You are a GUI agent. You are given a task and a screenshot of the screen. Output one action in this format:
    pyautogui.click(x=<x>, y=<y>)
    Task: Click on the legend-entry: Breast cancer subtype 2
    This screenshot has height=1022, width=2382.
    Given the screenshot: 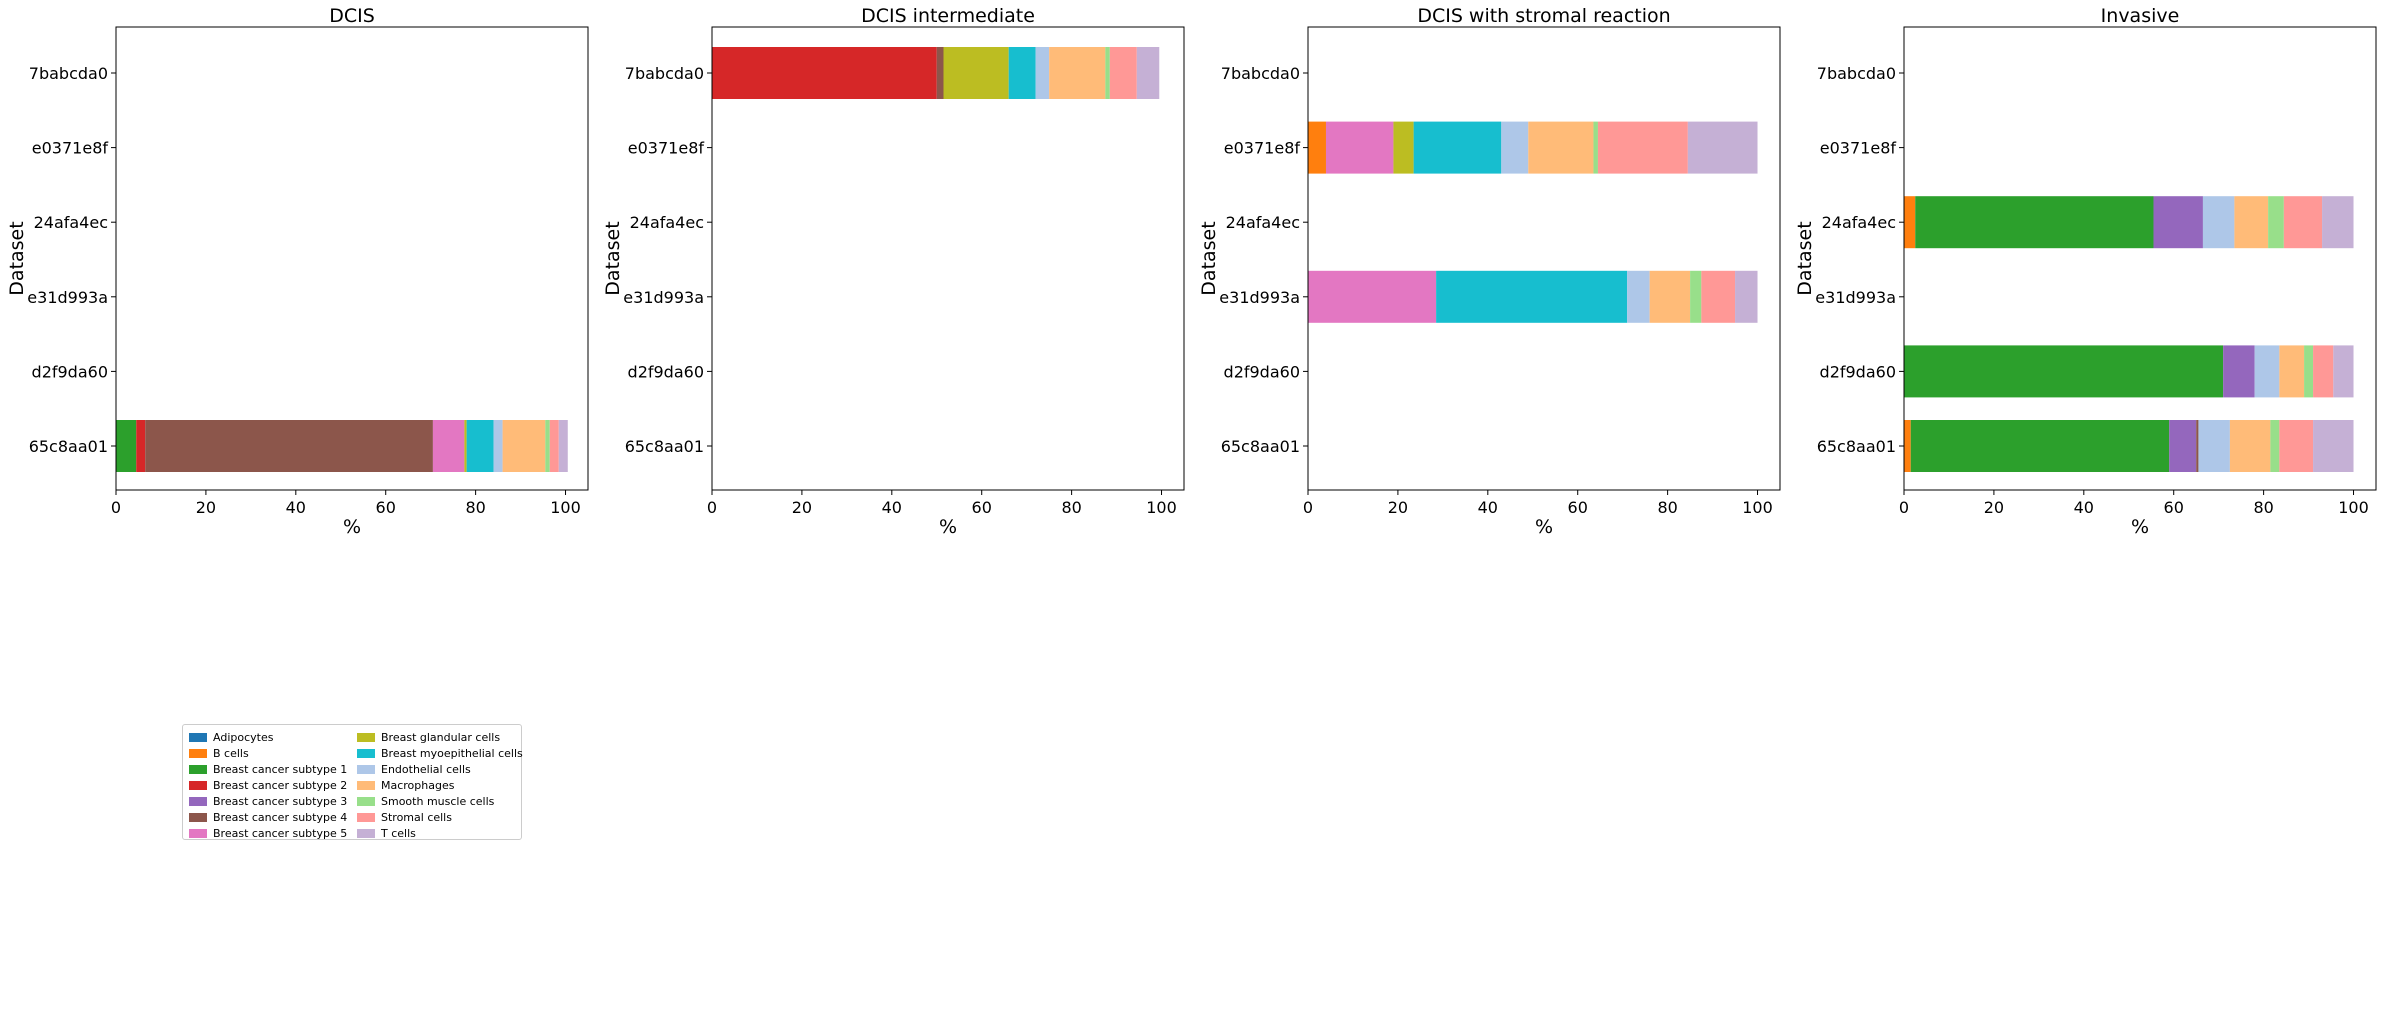 What is the action you would take?
    pyautogui.click(x=273, y=785)
    